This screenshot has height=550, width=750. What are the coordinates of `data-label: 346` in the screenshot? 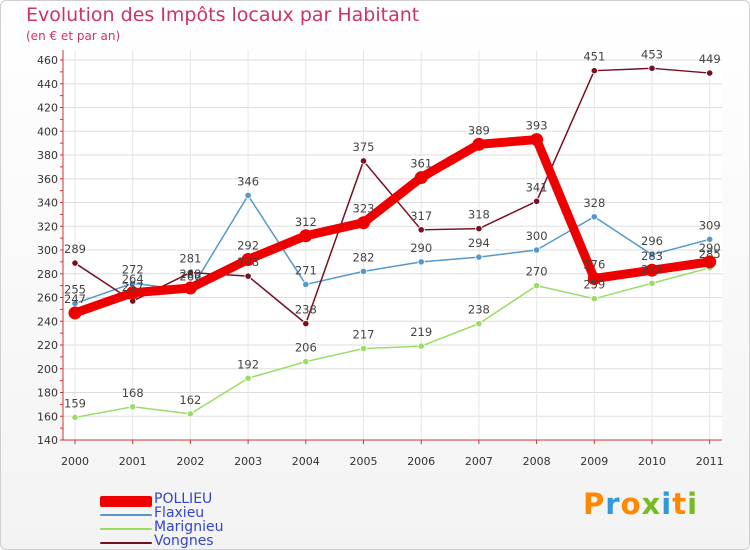 It's located at (248, 181).